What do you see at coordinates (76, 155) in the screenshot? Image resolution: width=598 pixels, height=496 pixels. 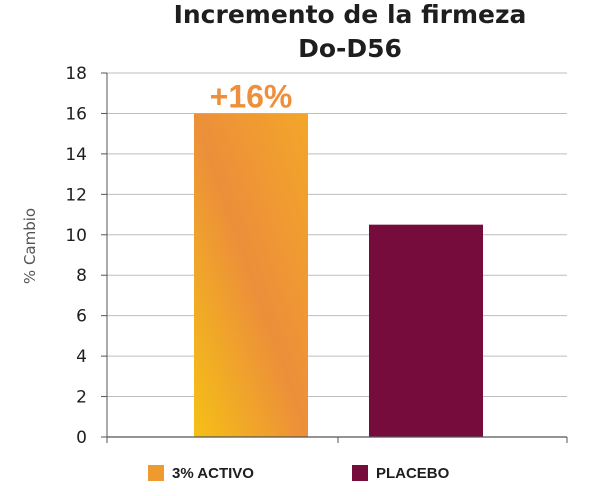 I see `y-tick-label-14: 14` at bounding box center [76, 155].